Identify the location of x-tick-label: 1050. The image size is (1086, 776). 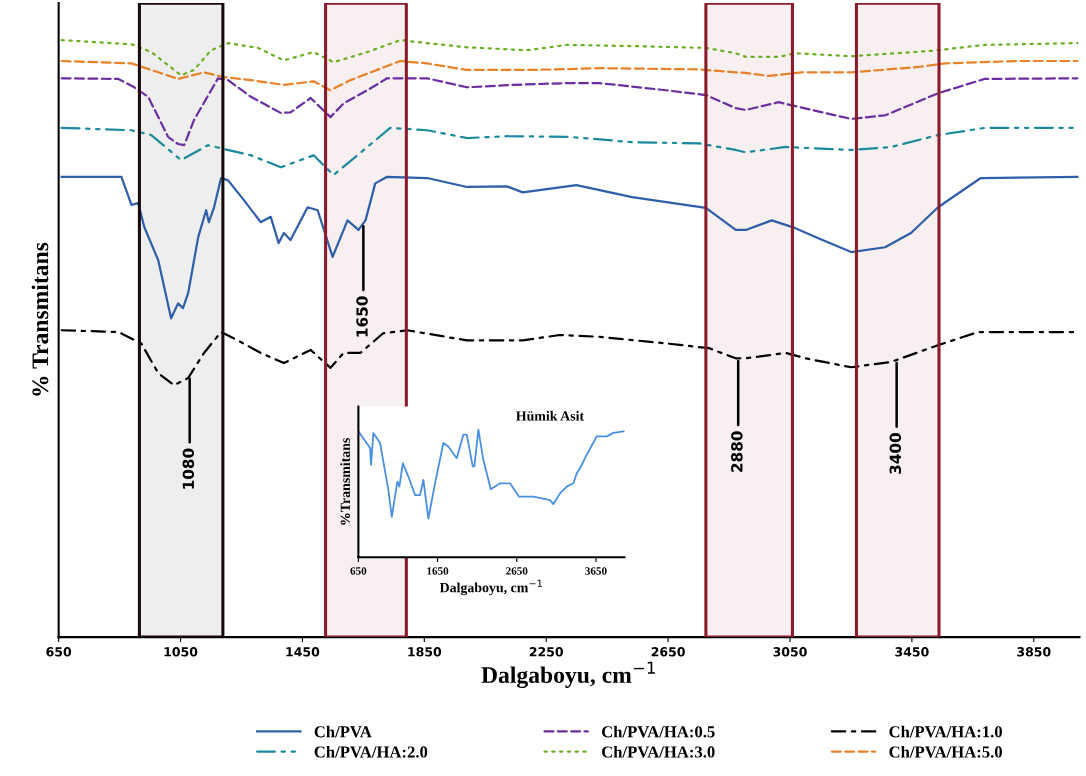
(181, 652).